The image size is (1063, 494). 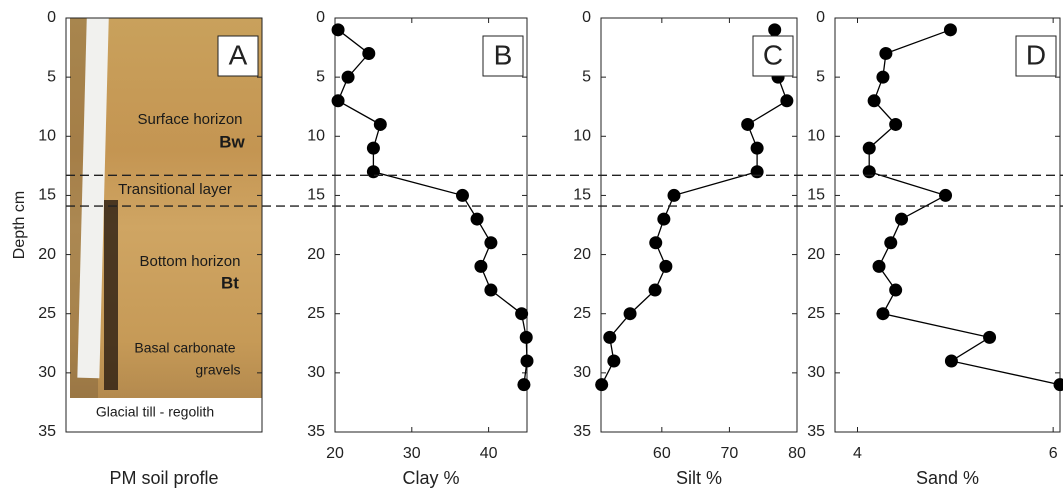 What do you see at coordinates (190, 261) in the screenshot?
I see `annotation: Bottom horizon` at bounding box center [190, 261].